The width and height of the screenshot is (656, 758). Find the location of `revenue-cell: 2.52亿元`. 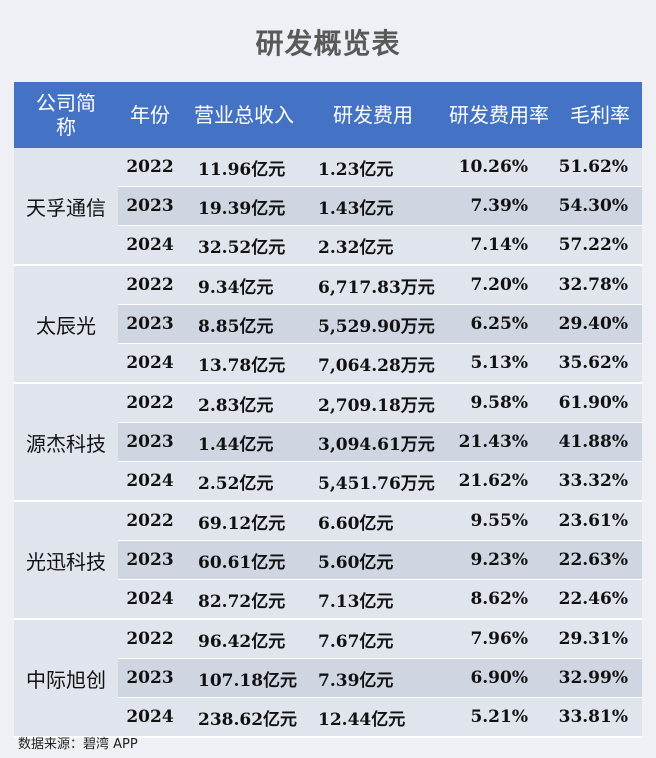

revenue-cell: 2.52亿元 is located at coordinates (244, 481).